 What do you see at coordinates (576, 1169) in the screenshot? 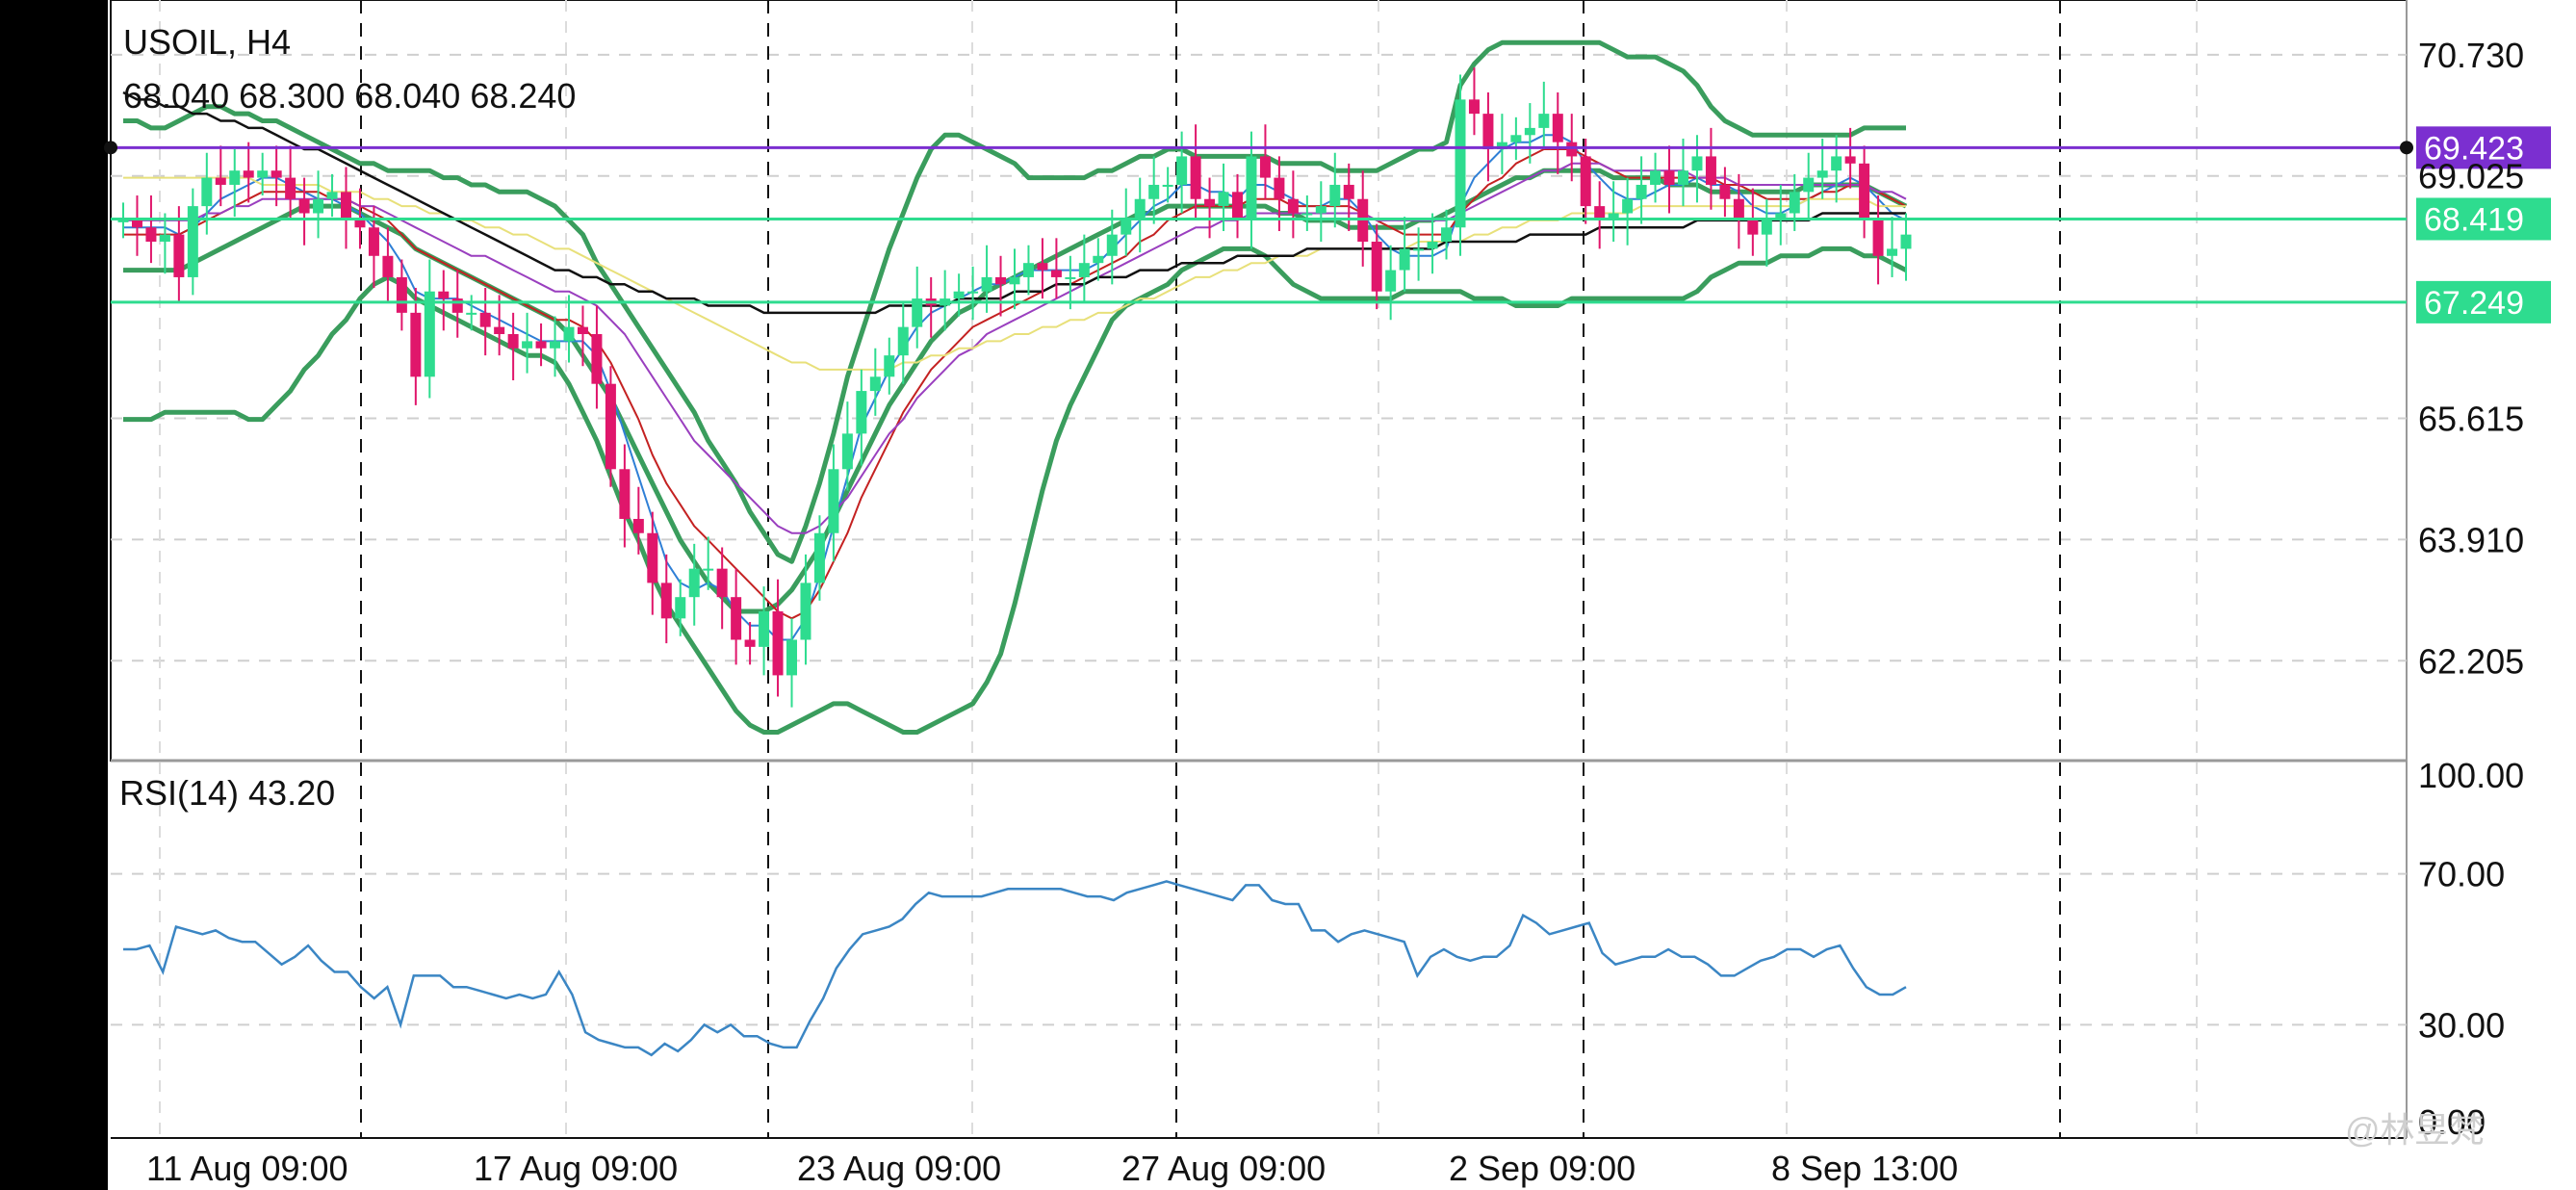
I see `time-tick-label: 17 Aug 09:00` at bounding box center [576, 1169].